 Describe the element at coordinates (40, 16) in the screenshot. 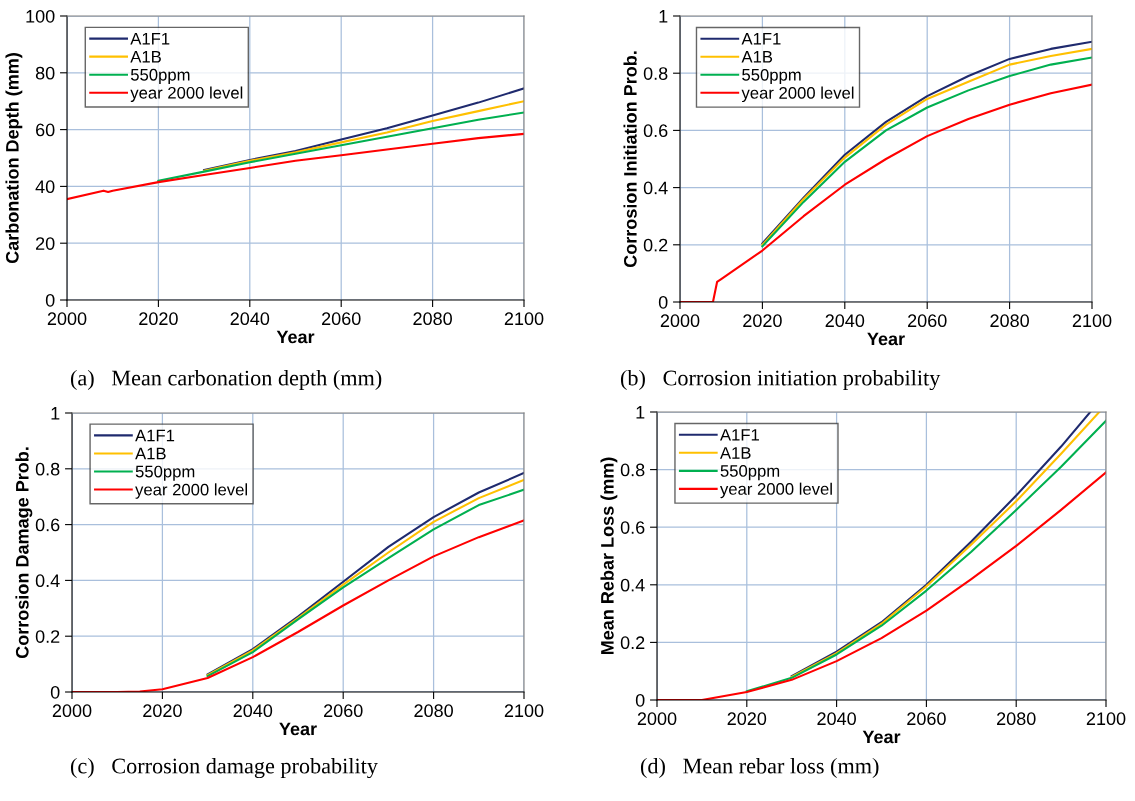

I see `y-tick-label: 100` at that location.